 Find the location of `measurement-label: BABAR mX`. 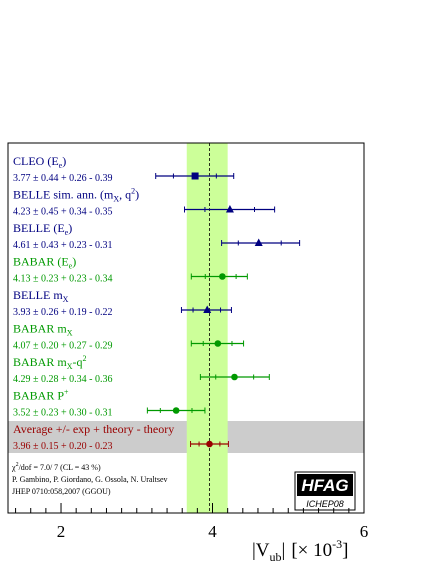

measurement-label: BABAR mX is located at coordinates (43, 330).